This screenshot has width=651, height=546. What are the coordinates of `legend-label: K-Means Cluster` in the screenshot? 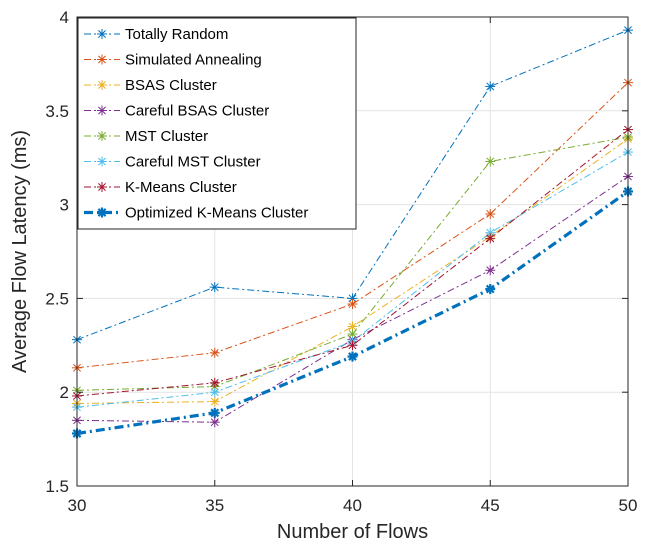 It's located at (181, 187).